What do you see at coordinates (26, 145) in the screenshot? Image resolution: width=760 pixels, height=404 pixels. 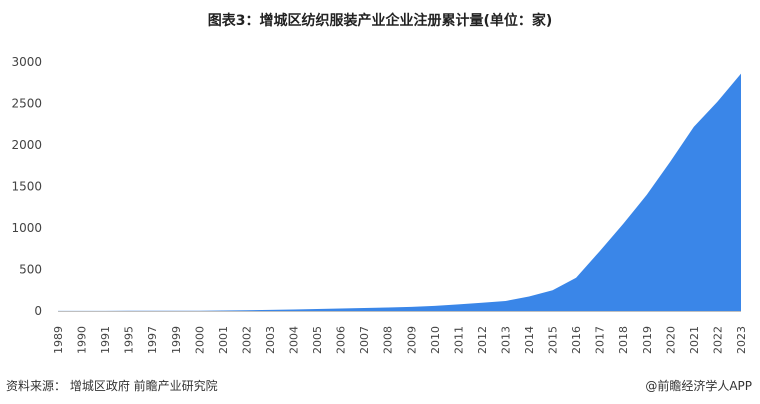 I see `y-tick-label: 2000` at bounding box center [26, 145].